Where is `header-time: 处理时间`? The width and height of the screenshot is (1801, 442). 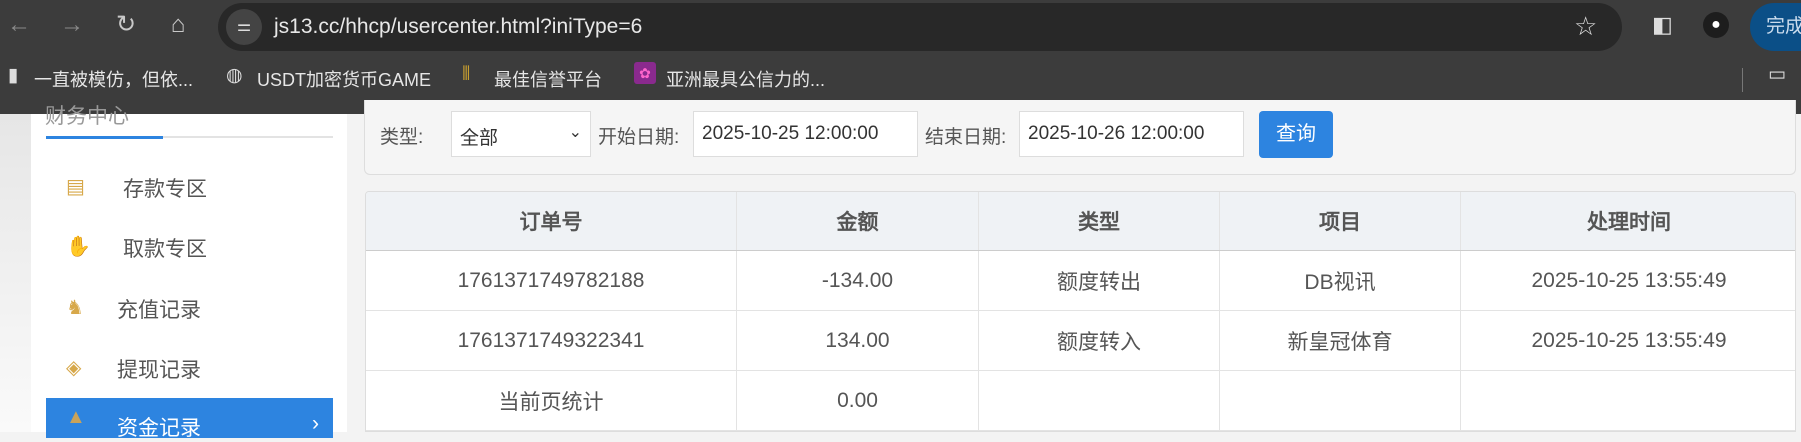 header-time: 处理时间 is located at coordinates (1629, 222).